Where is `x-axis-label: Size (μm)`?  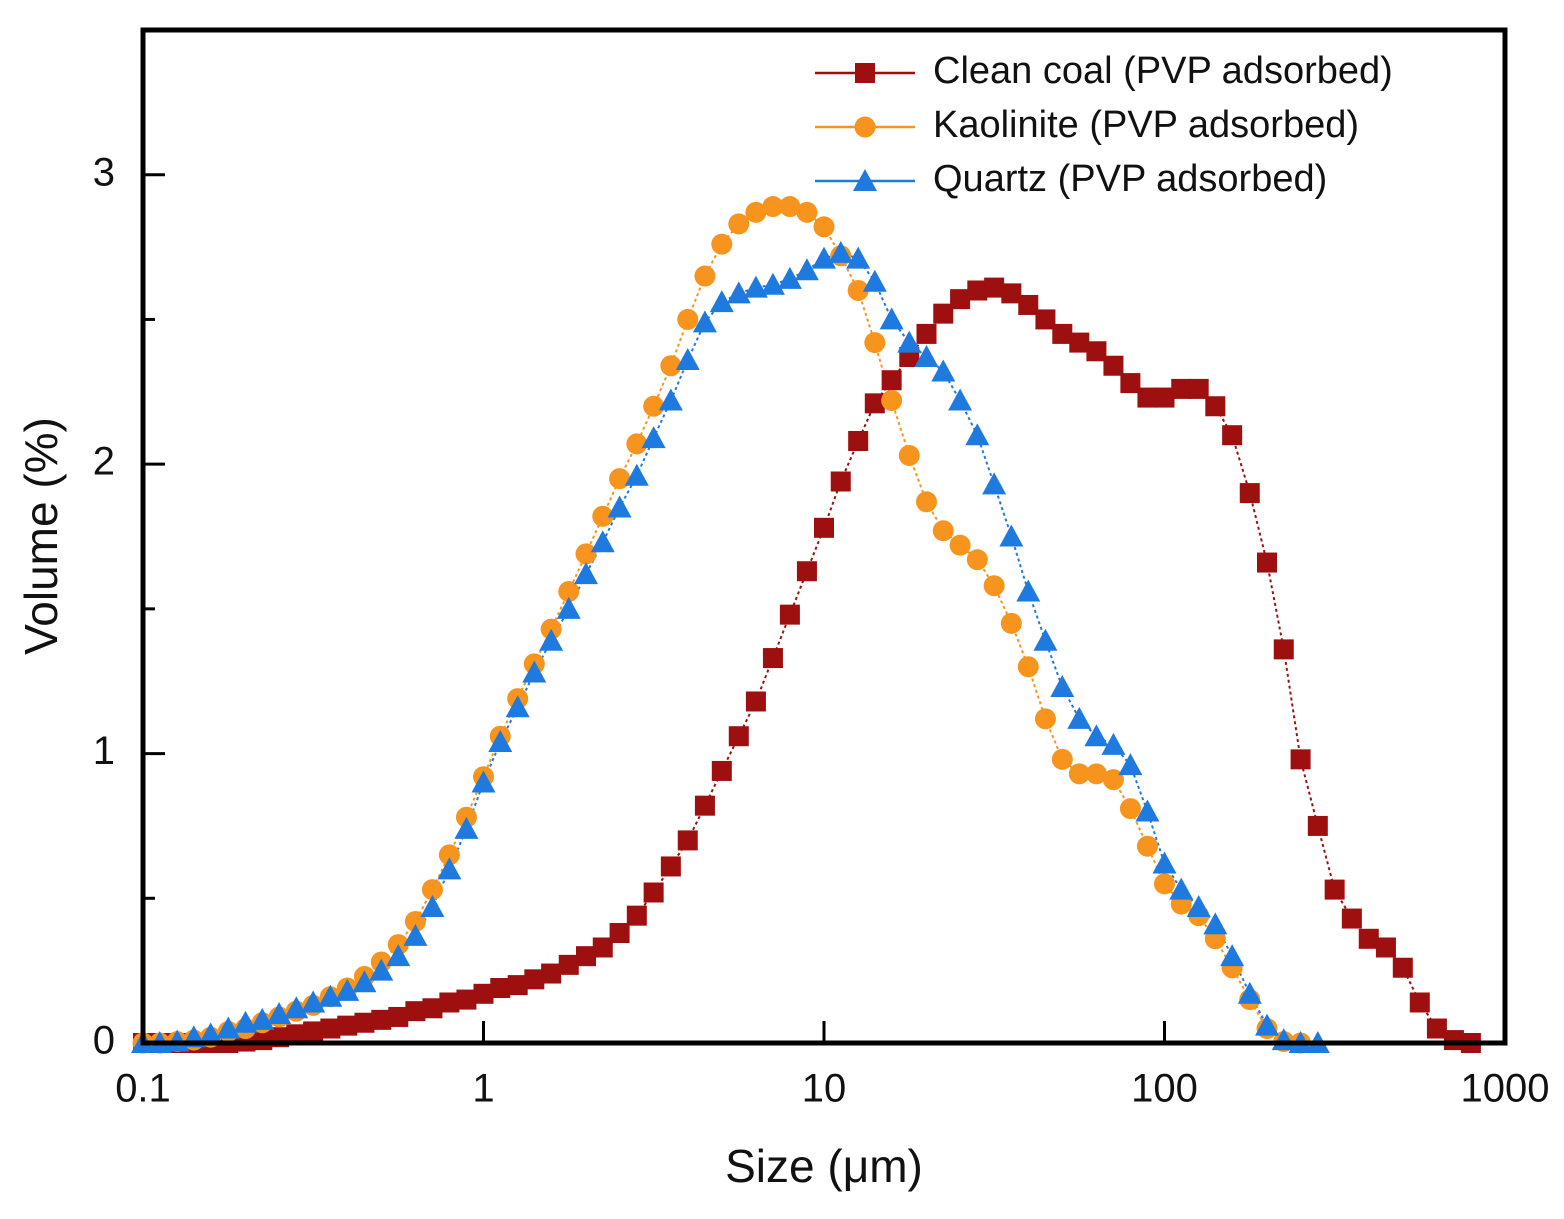
x-axis-label: Size (μm) is located at coordinates (824, 1166).